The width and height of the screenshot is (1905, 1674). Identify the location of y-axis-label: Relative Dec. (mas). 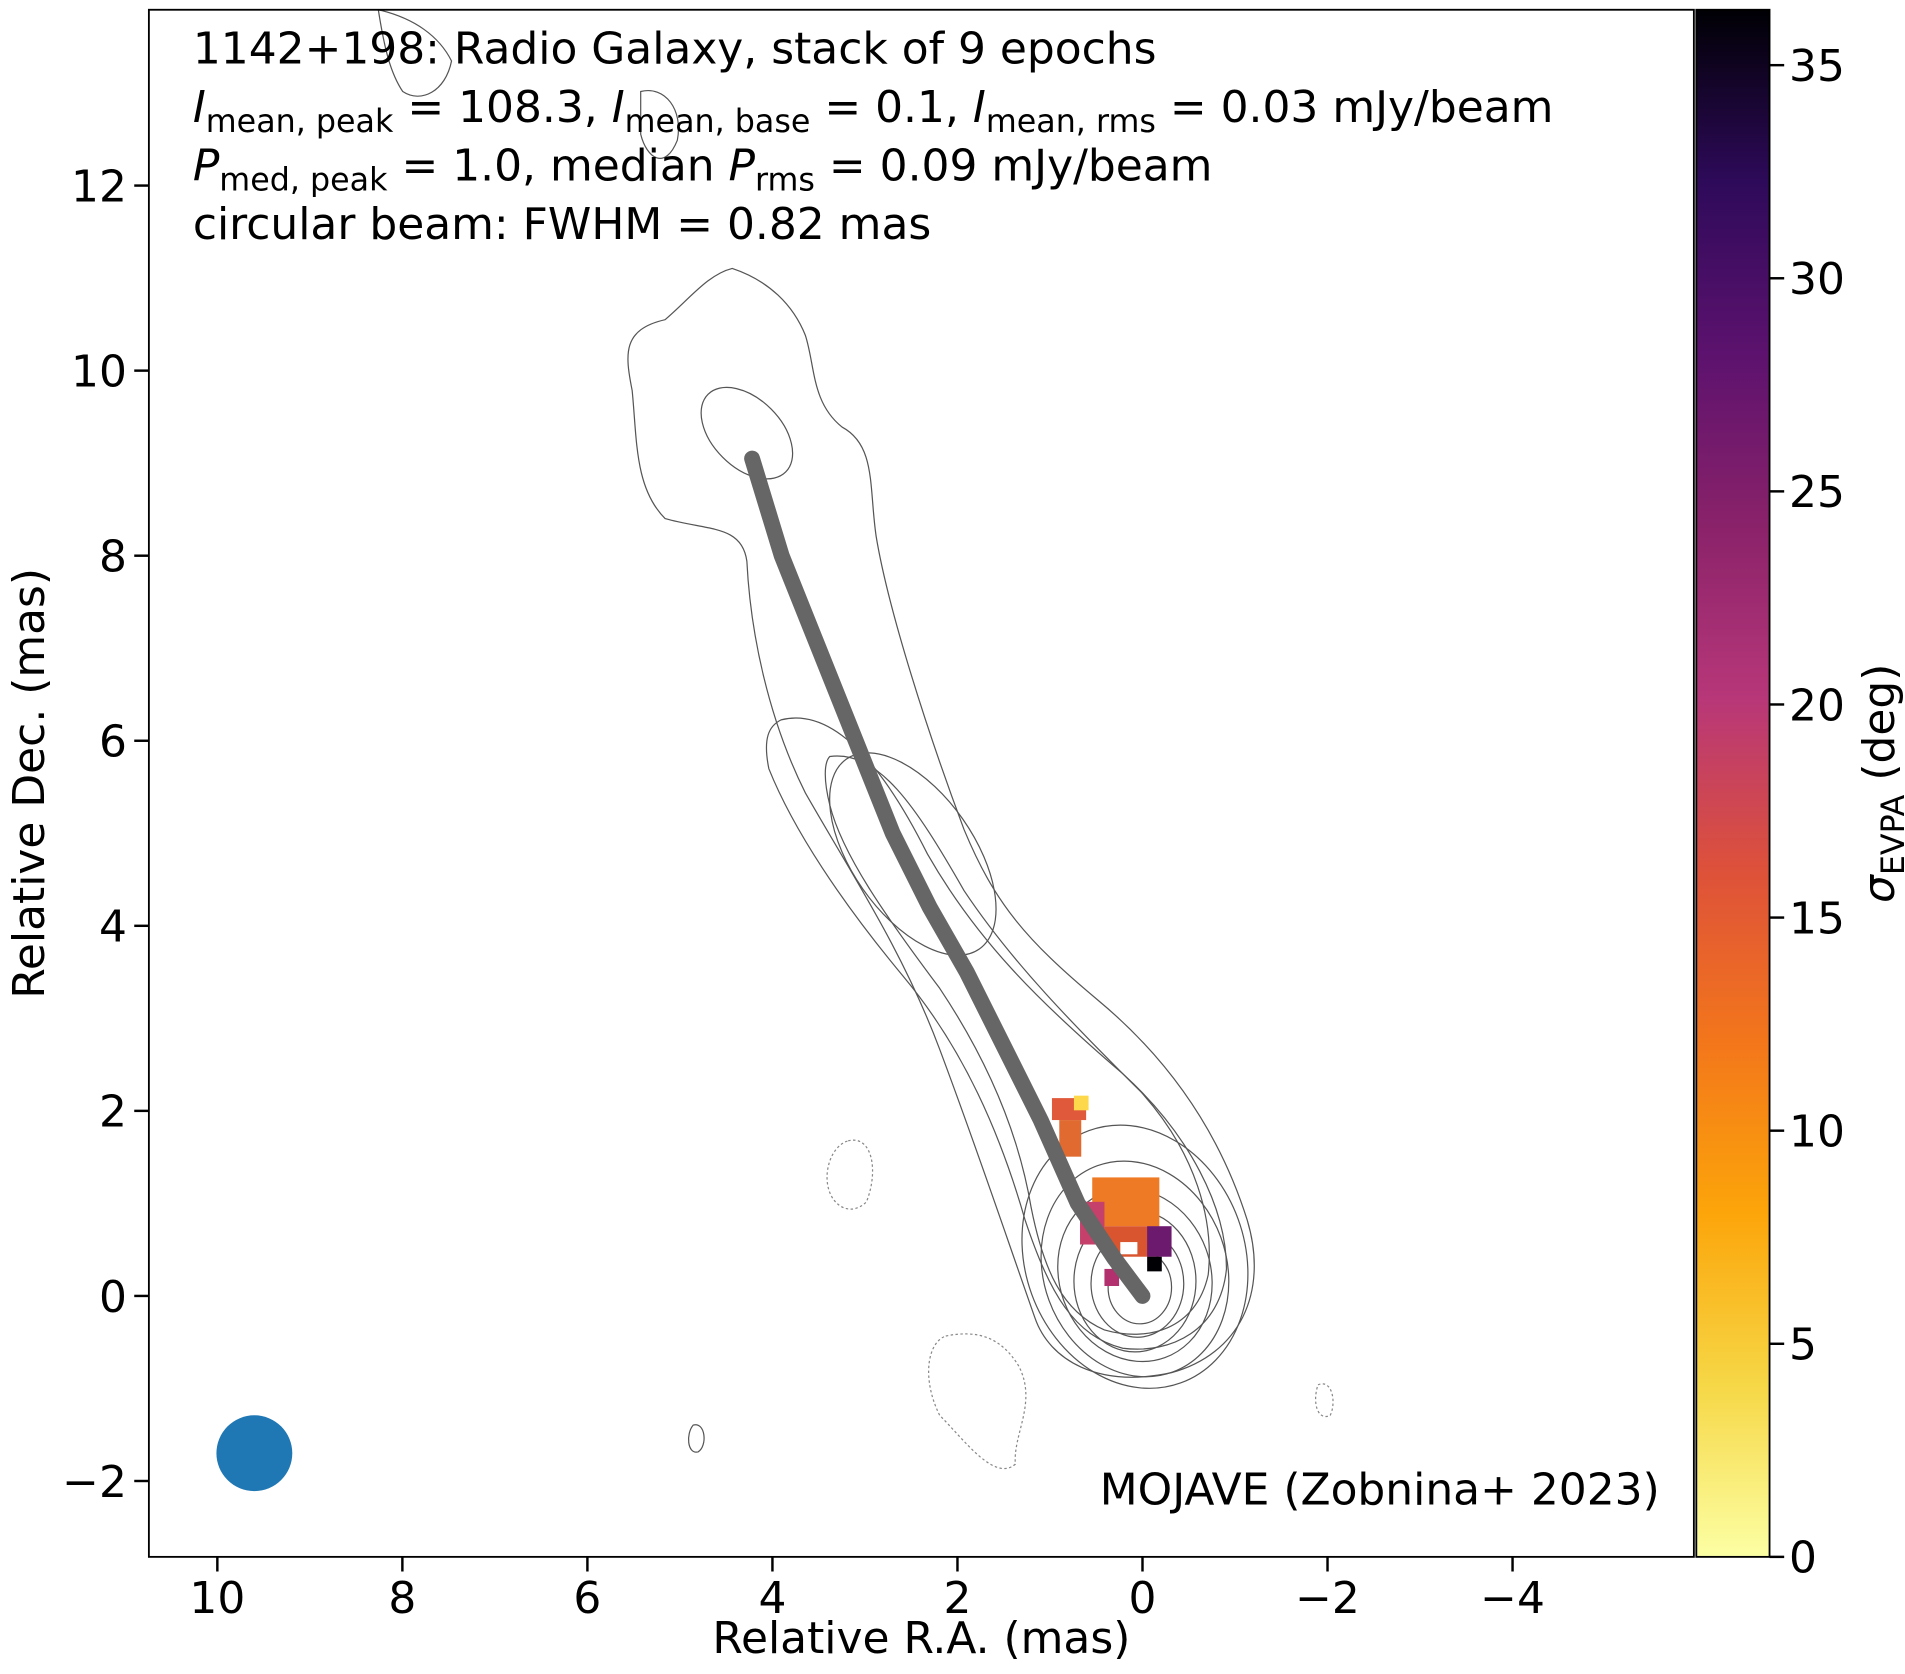
(29, 783).